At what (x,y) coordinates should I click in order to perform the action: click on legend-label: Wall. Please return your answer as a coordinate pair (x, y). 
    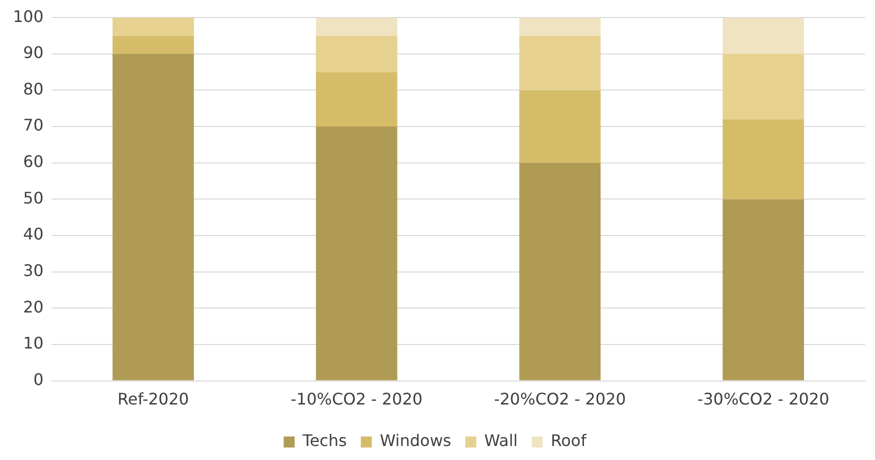
    Looking at the image, I should click on (501, 440).